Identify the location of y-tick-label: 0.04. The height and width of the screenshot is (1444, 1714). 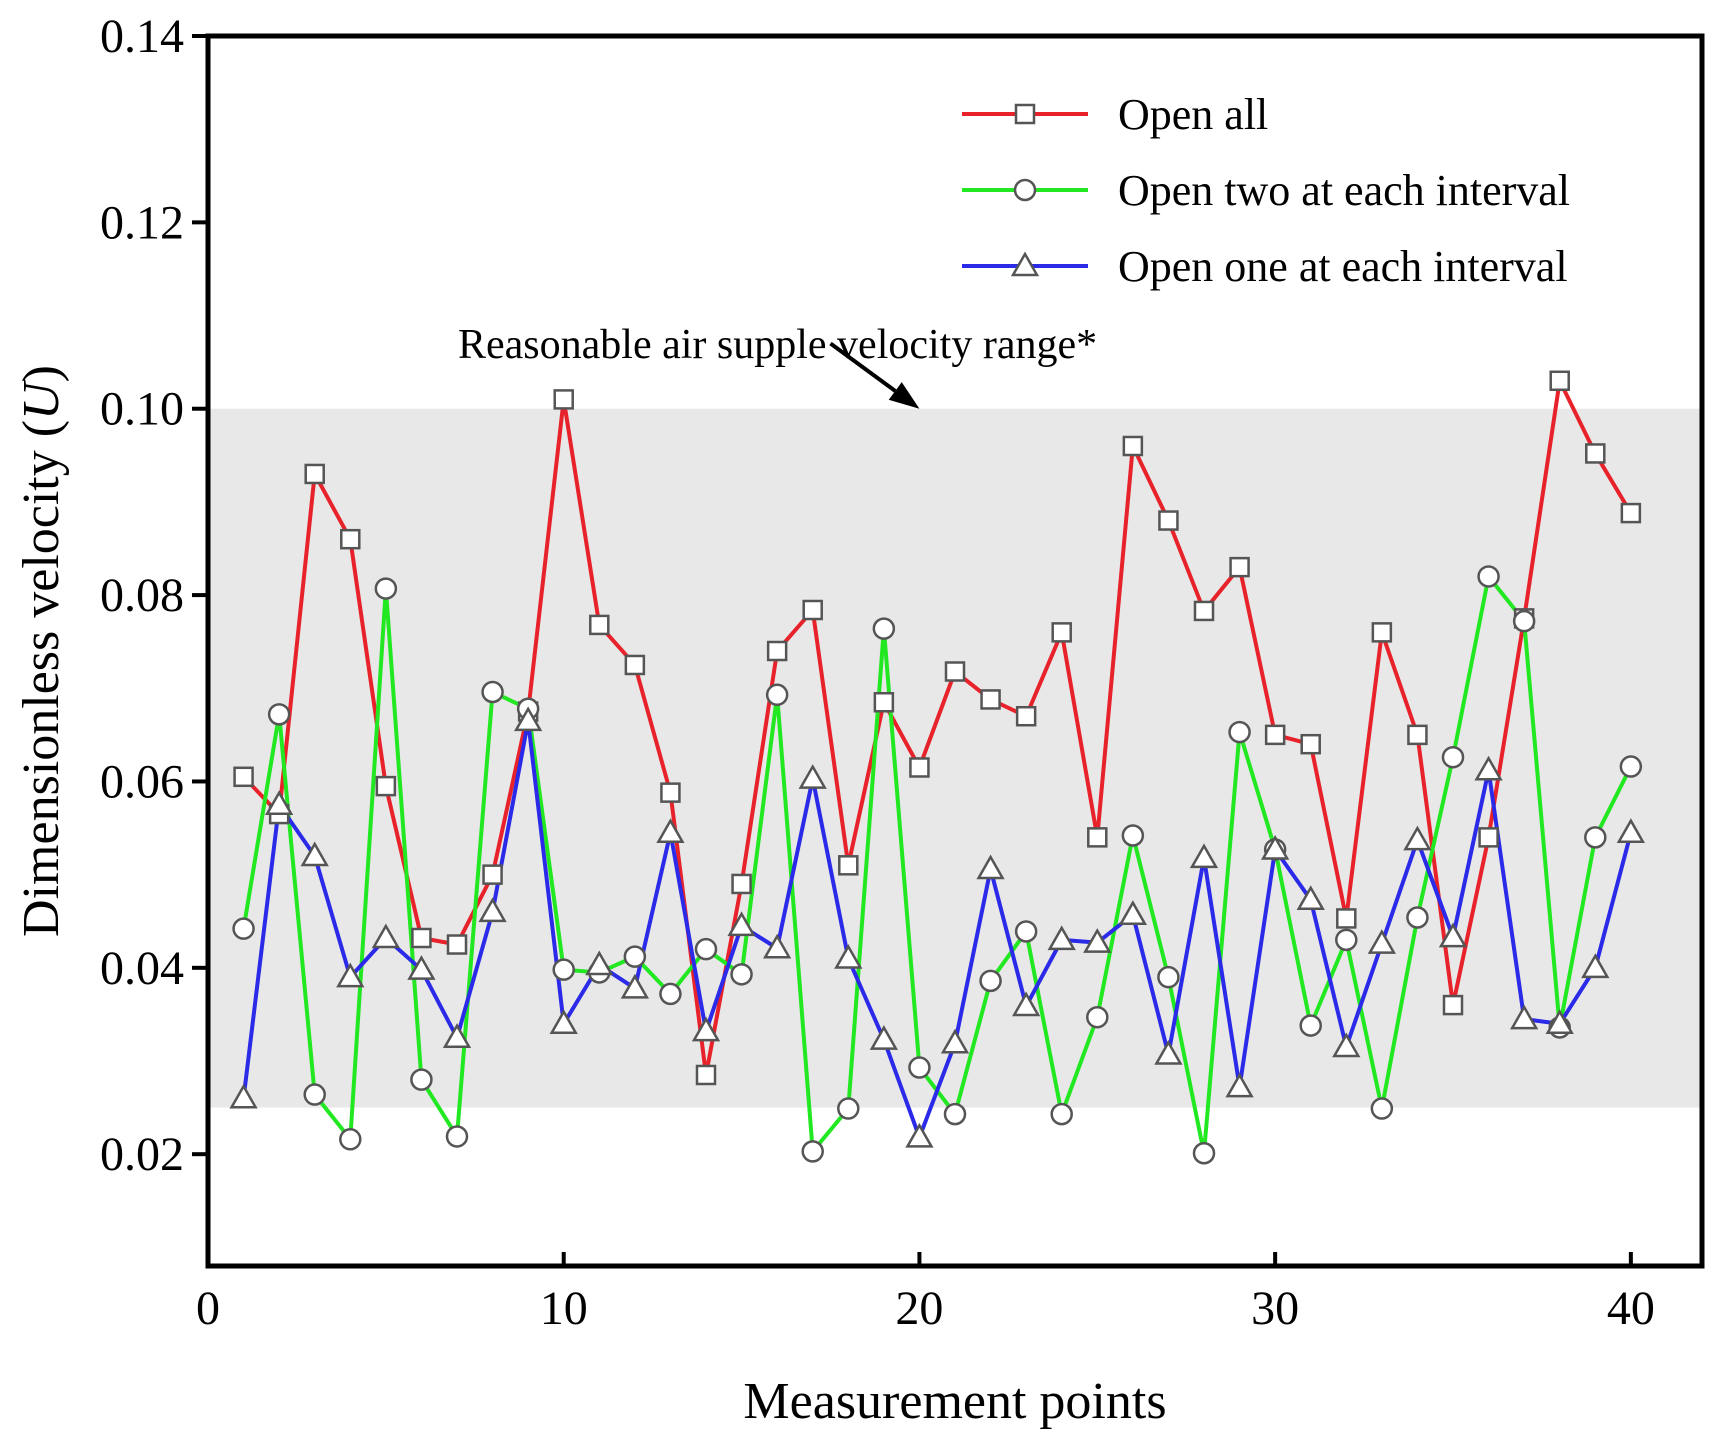
(142, 968).